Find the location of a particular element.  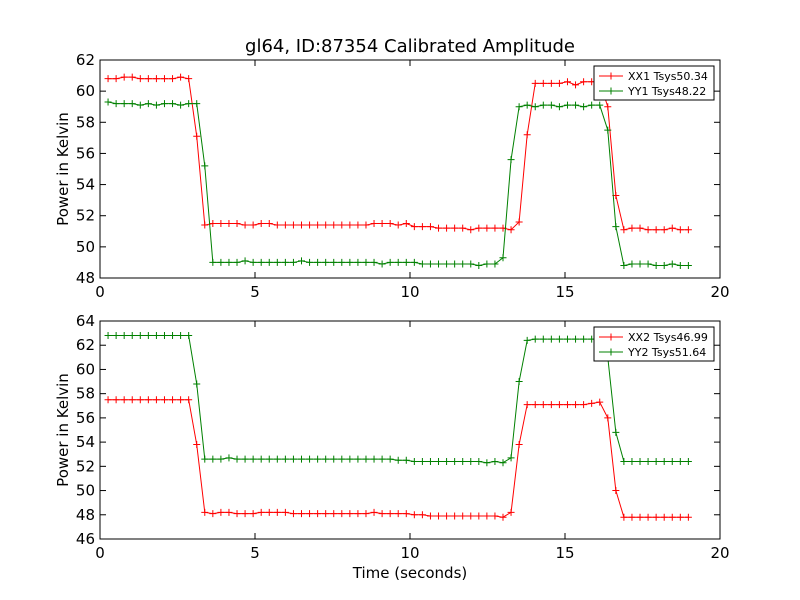

y-tick-label: 46 is located at coordinates (85, 539).